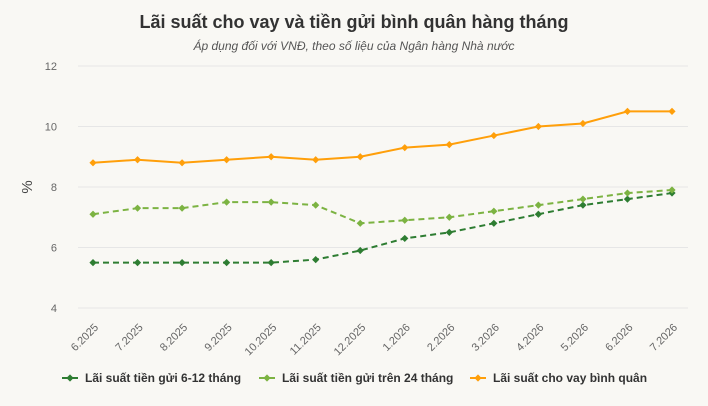 This screenshot has height=406, width=708. I want to click on x-tick-label: 9.2025, so click(218, 338).